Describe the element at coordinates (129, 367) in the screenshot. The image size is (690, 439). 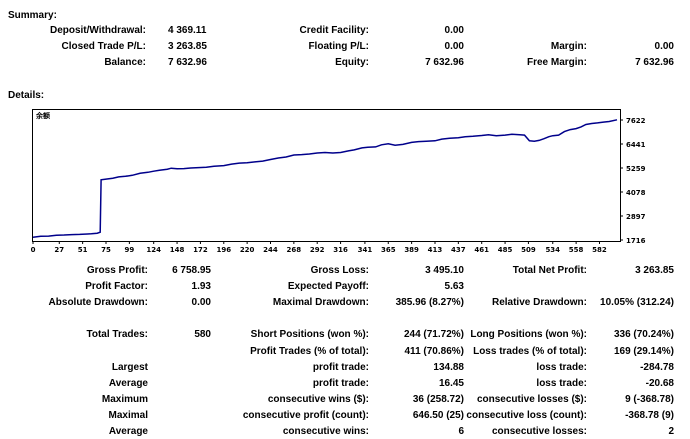
I see `largest-label: Largest` at that location.